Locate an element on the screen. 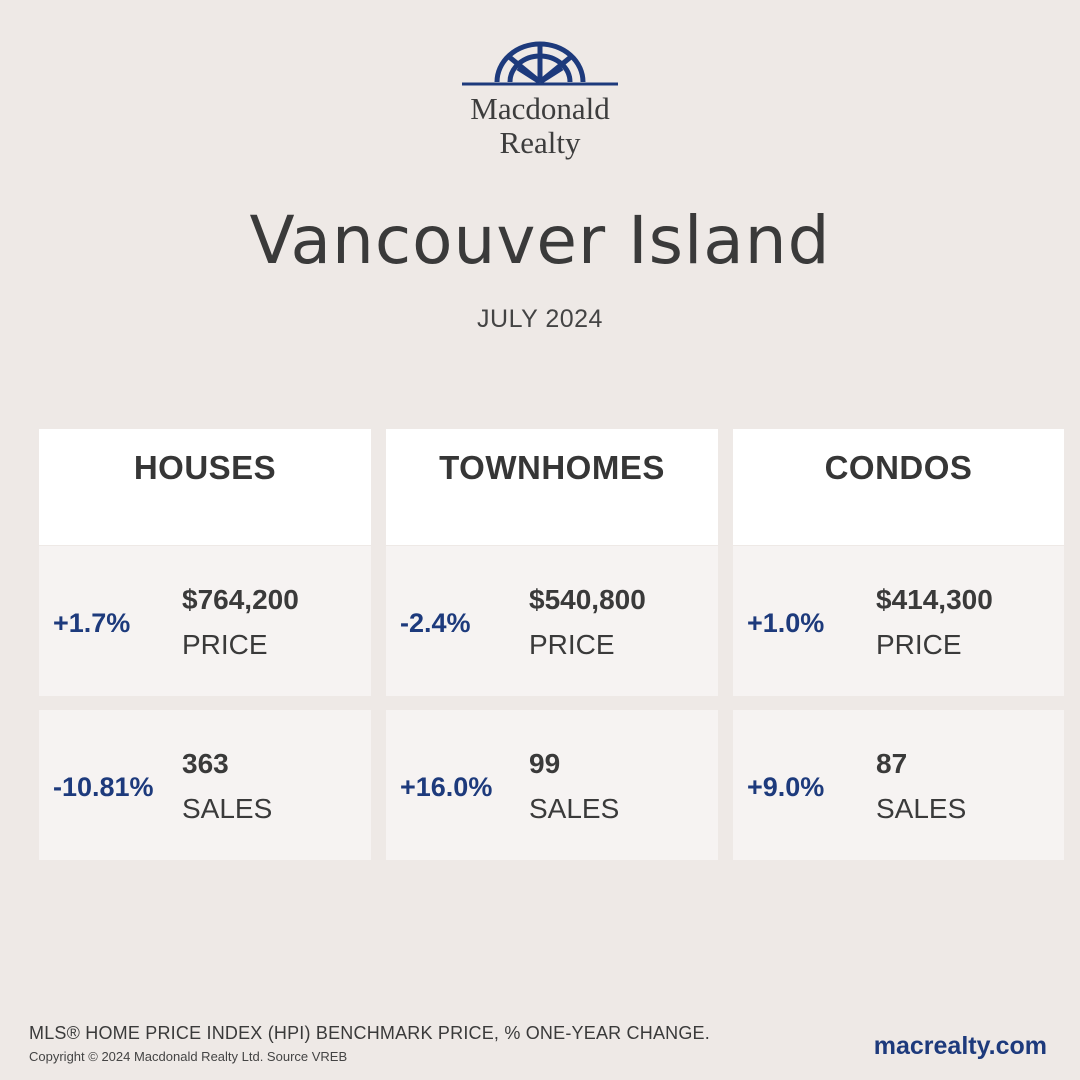  price-card: +1.0% $414,300 PRICE is located at coordinates (898, 621).